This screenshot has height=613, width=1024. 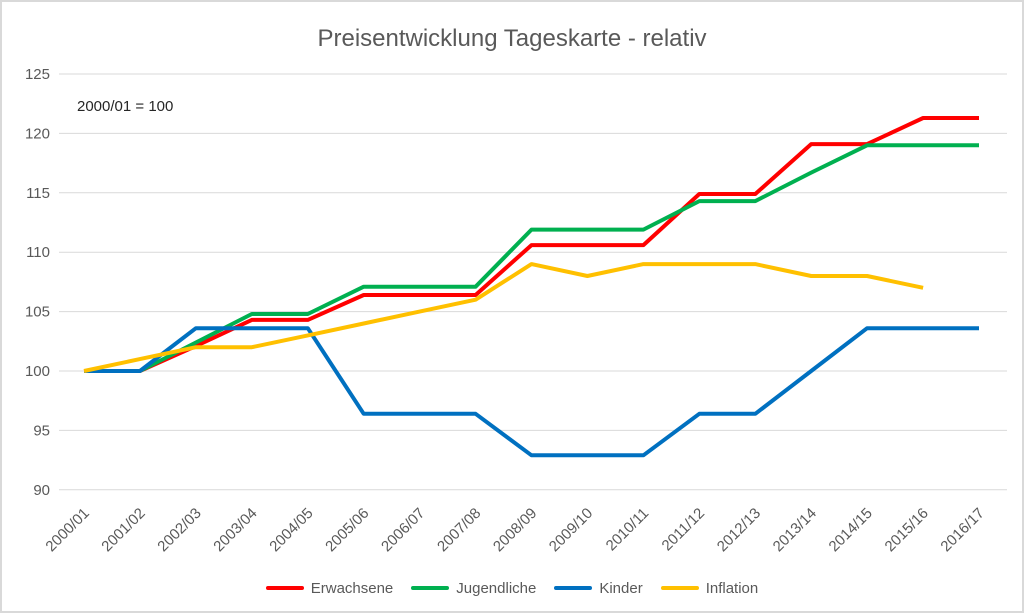 What do you see at coordinates (907, 530) in the screenshot?
I see `x-tick-label: 2015/16` at bounding box center [907, 530].